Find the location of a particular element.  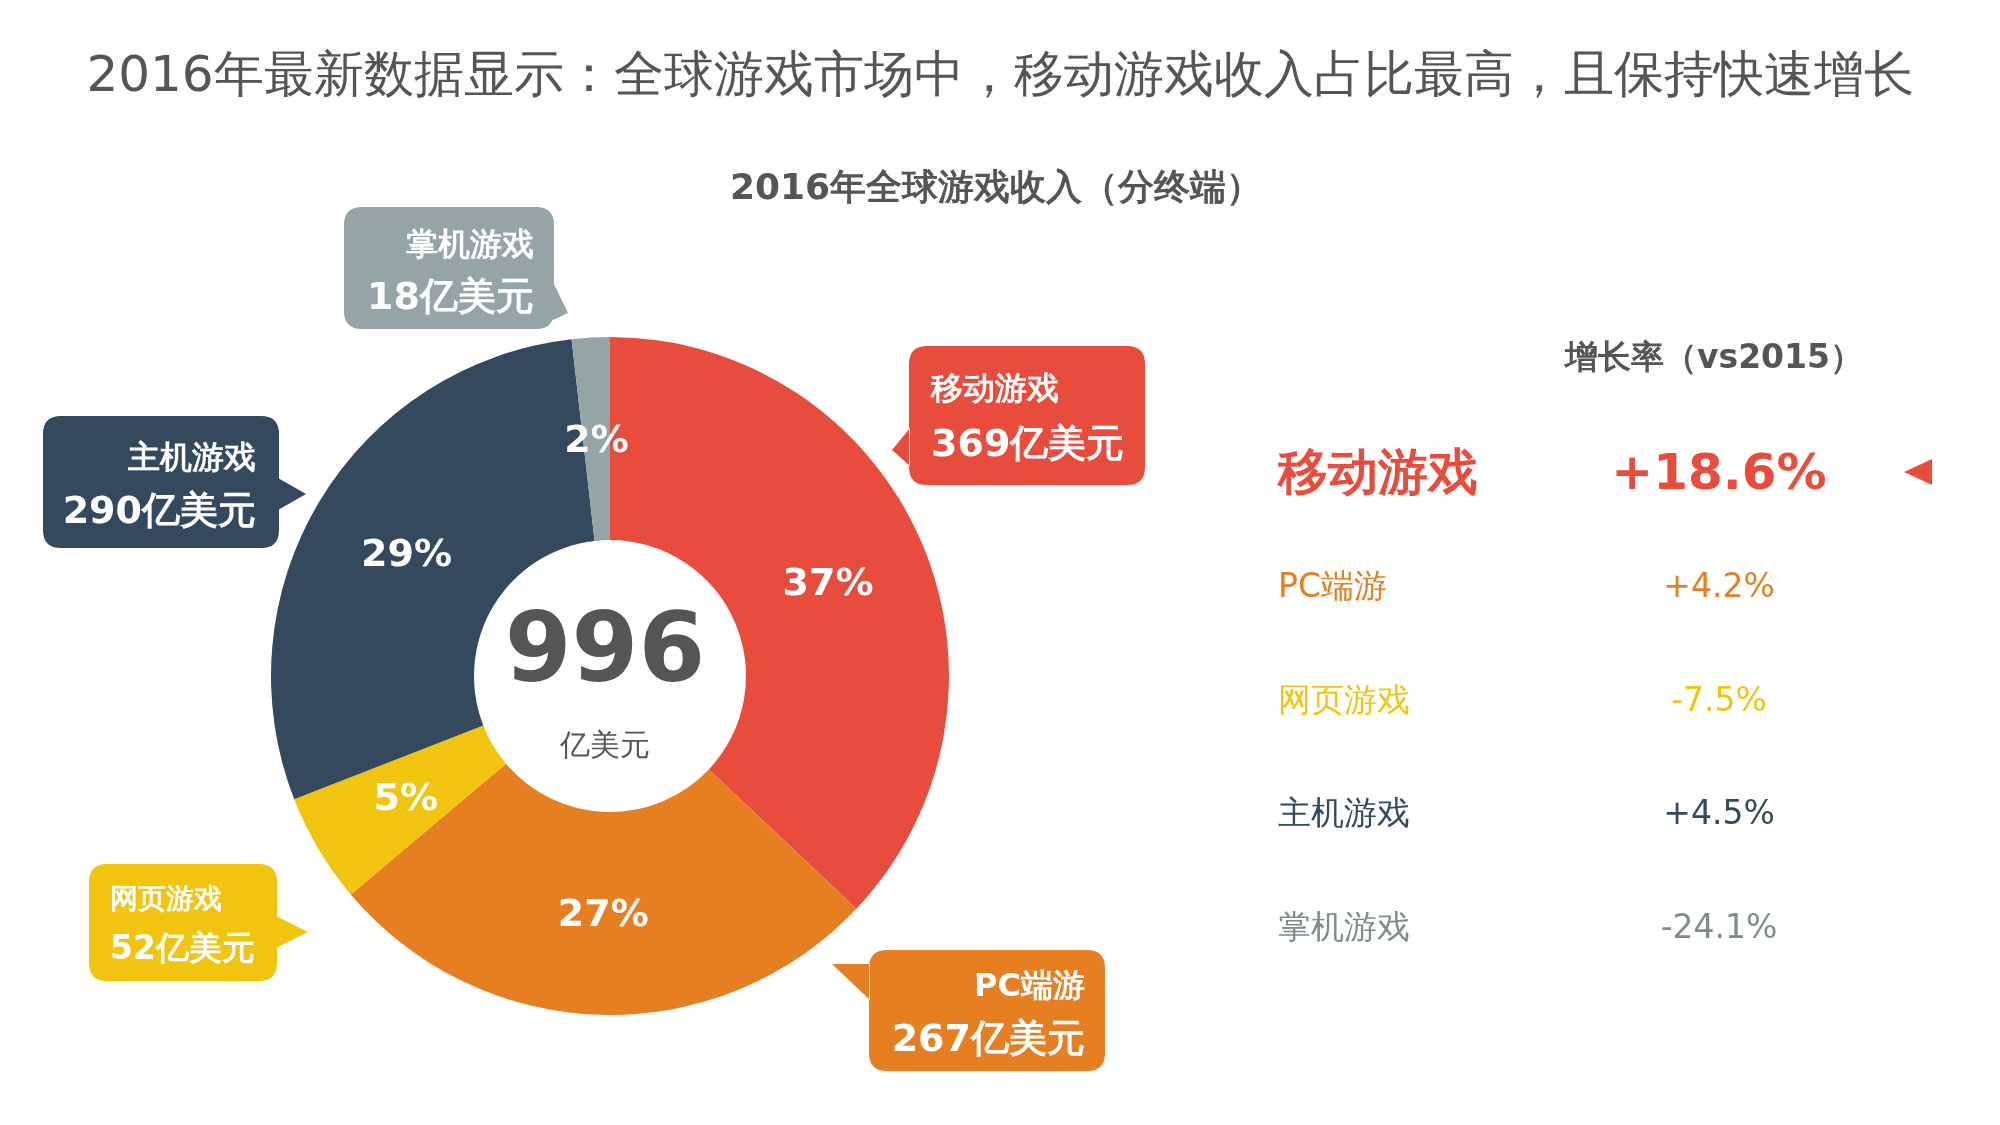

data-label: 369亿美元 is located at coordinates (1028, 443).